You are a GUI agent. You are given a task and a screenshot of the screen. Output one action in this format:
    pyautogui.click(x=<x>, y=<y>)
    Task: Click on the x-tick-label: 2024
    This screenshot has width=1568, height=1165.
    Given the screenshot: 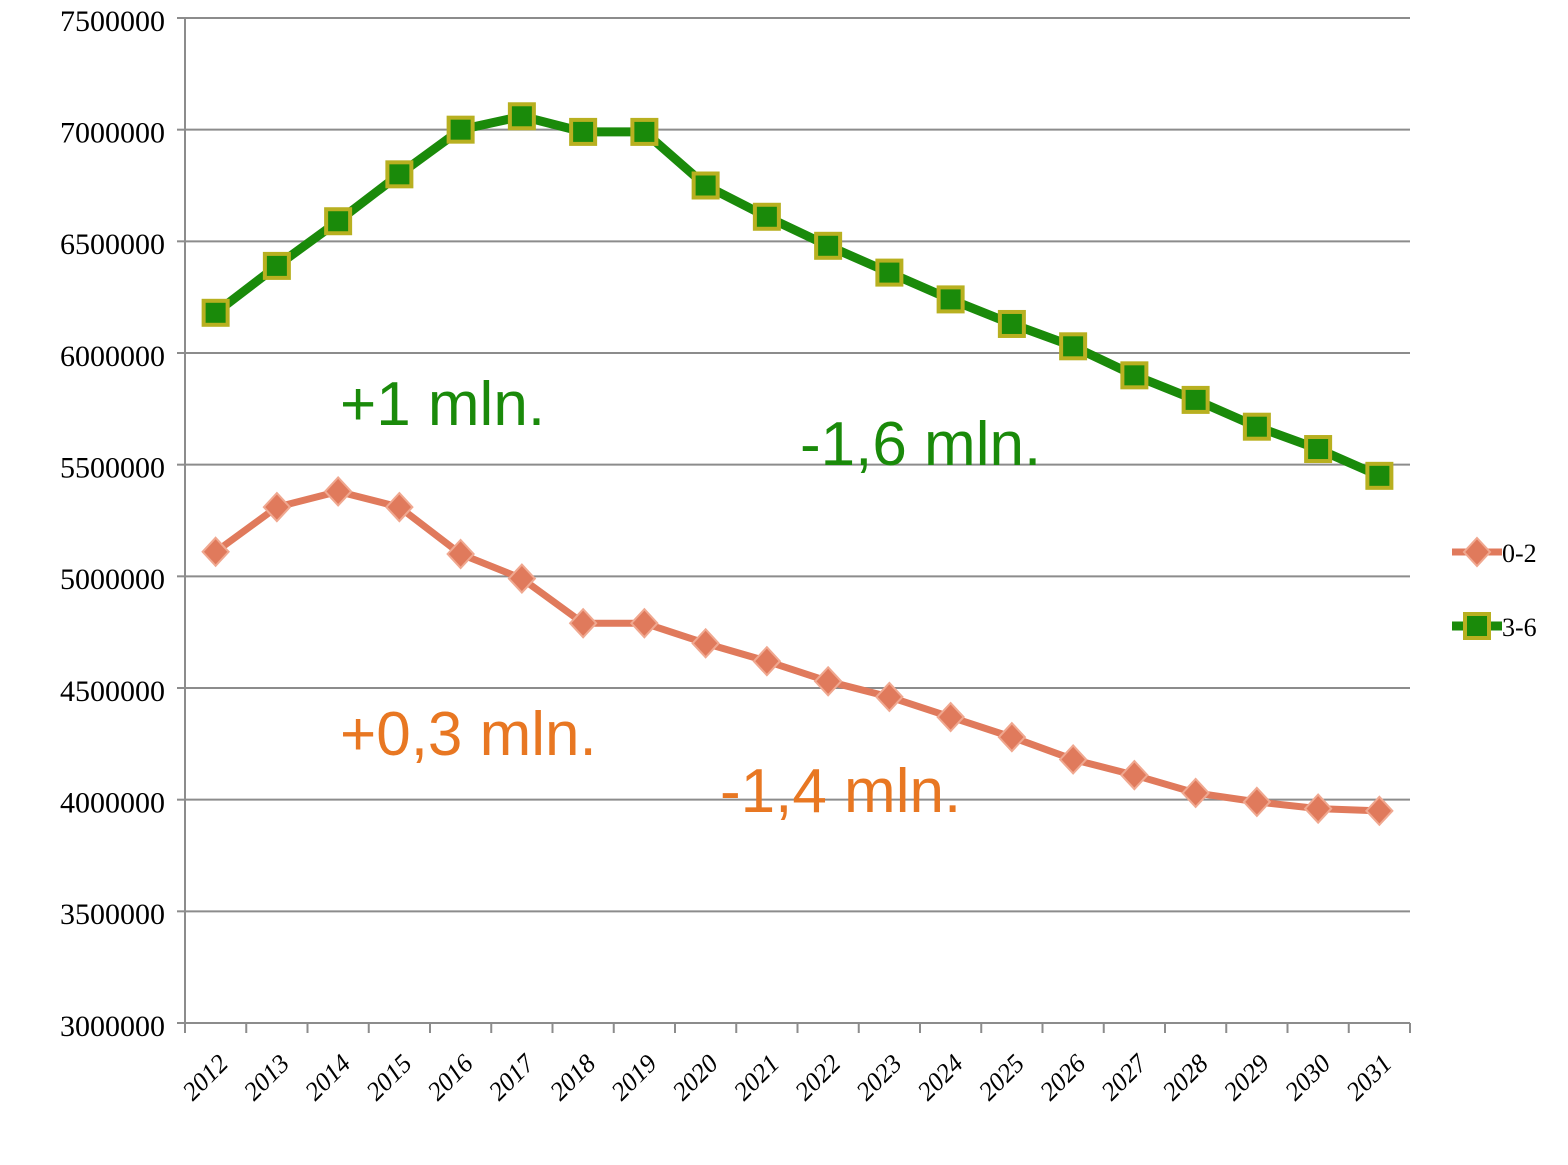 What is the action you would take?
    pyautogui.click(x=940, y=1077)
    